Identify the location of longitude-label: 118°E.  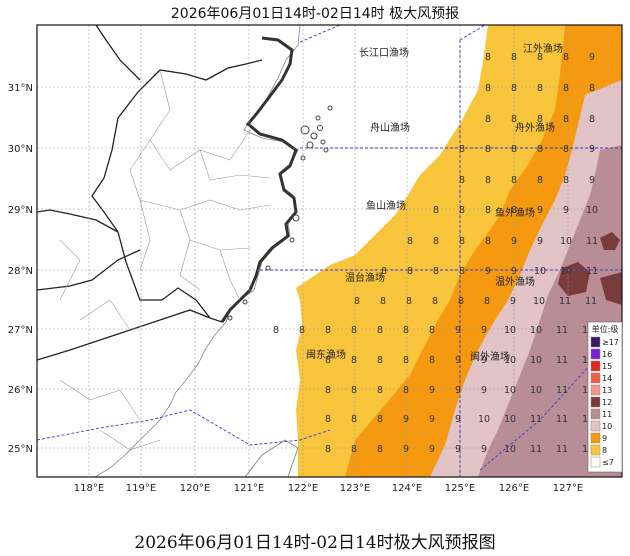
(89, 488).